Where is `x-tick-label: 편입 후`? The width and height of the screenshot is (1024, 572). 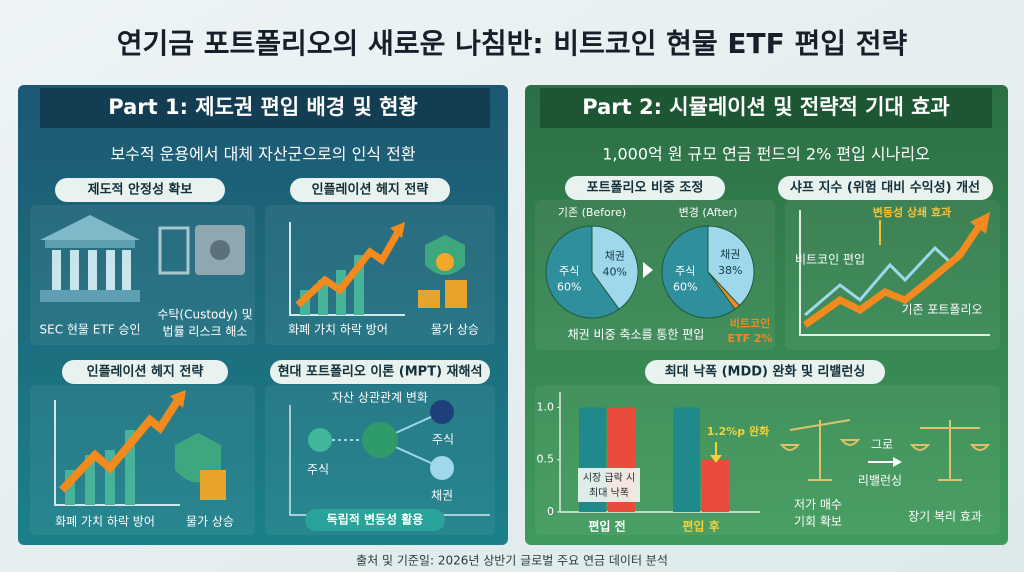
x-tick-label: 편입 후 is located at coordinates (700, 526).